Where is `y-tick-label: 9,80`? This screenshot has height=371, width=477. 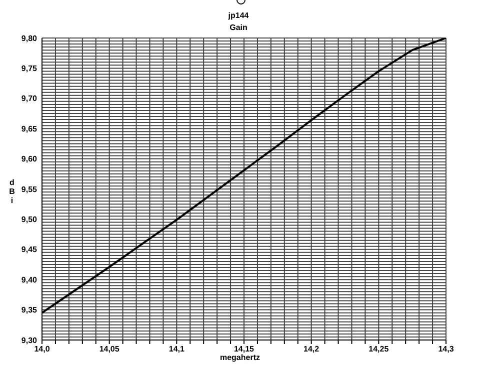
y-tick-label: 9,80 is located at coordinates (29, 38).